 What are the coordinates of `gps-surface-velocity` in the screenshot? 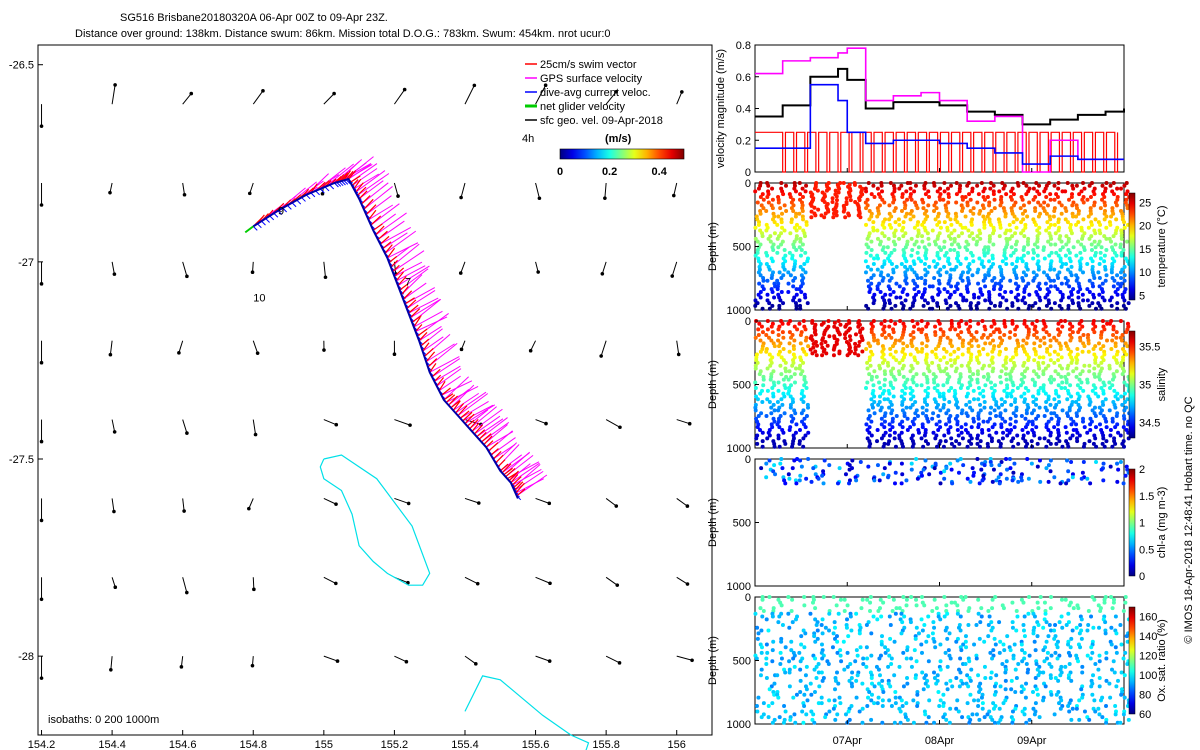 It's located at (378, 205).